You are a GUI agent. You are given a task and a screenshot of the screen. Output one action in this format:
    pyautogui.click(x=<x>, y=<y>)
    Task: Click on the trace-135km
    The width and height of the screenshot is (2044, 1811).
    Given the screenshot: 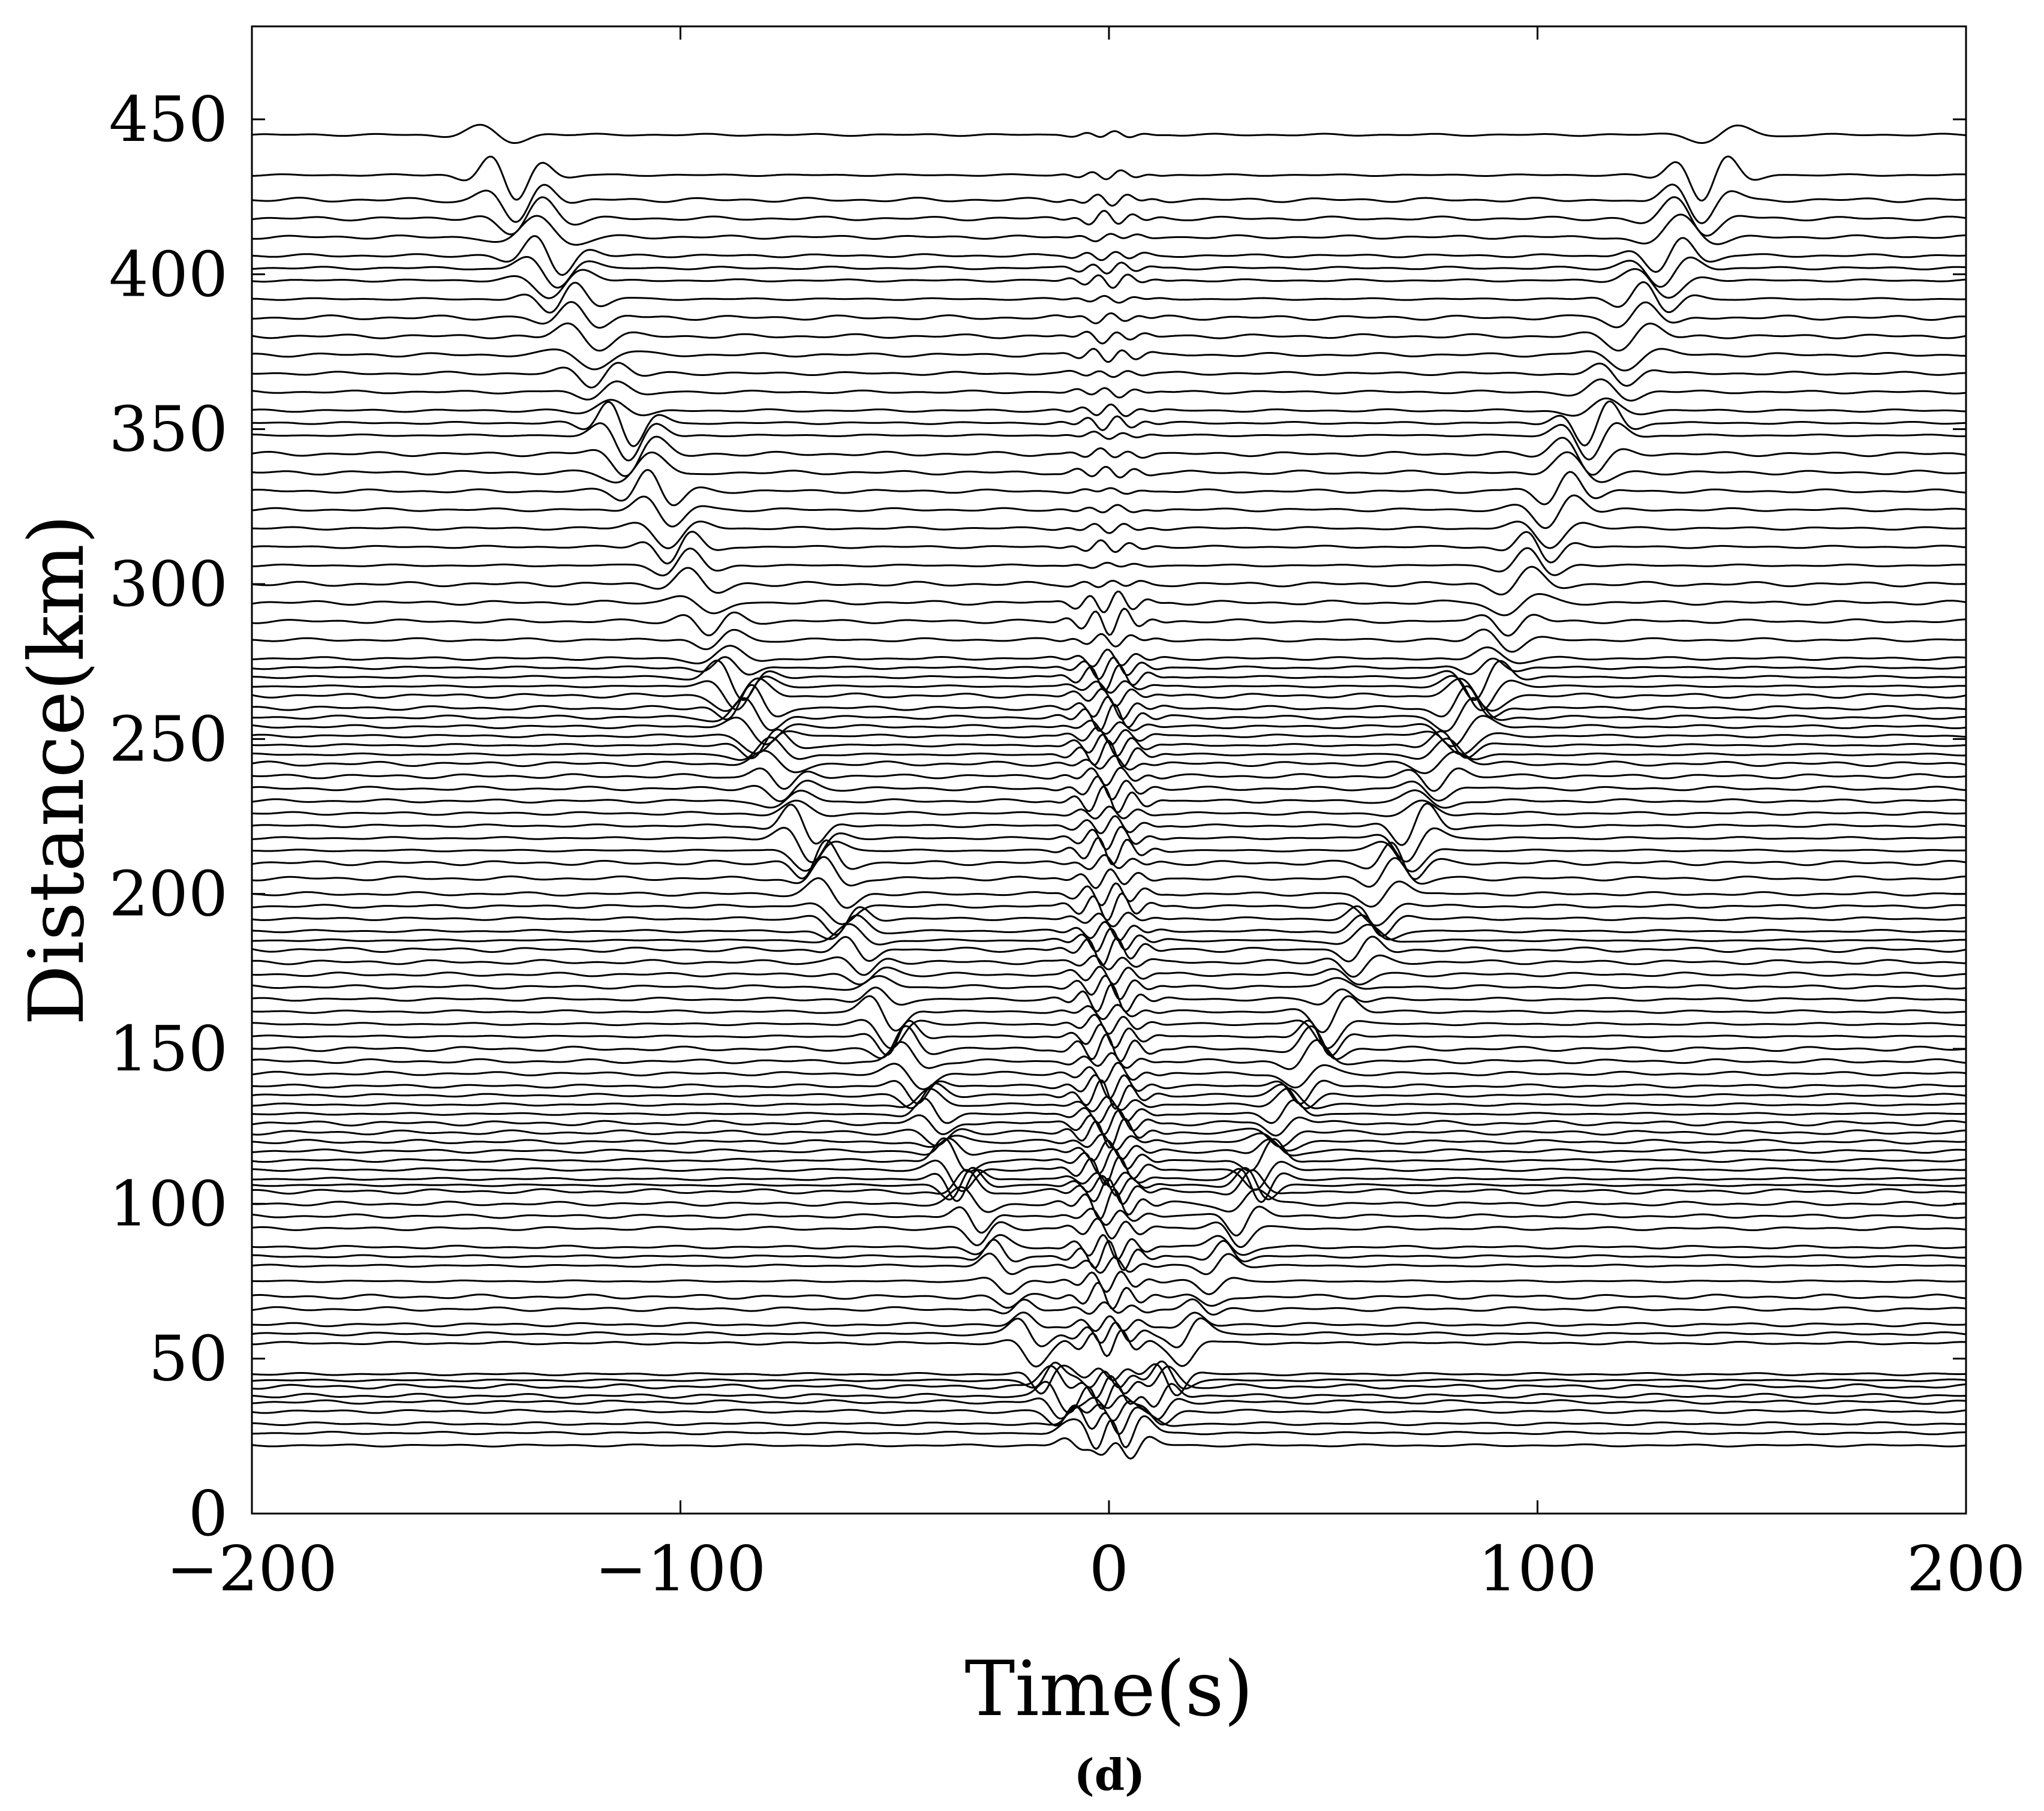 What is the action you would take?
    pyautogui.click(x=1109, y=1094)
    